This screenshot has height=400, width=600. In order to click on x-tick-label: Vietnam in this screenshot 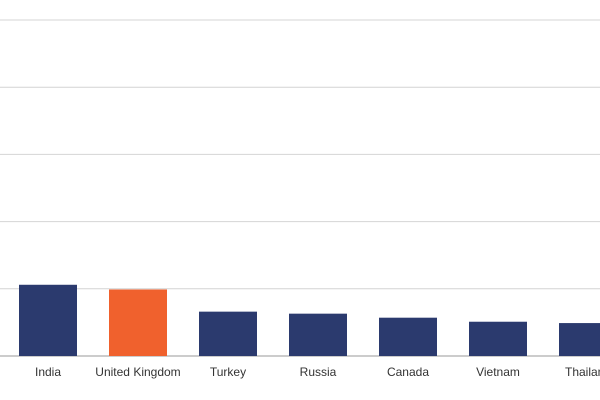, I will do `click(498, 372)`.